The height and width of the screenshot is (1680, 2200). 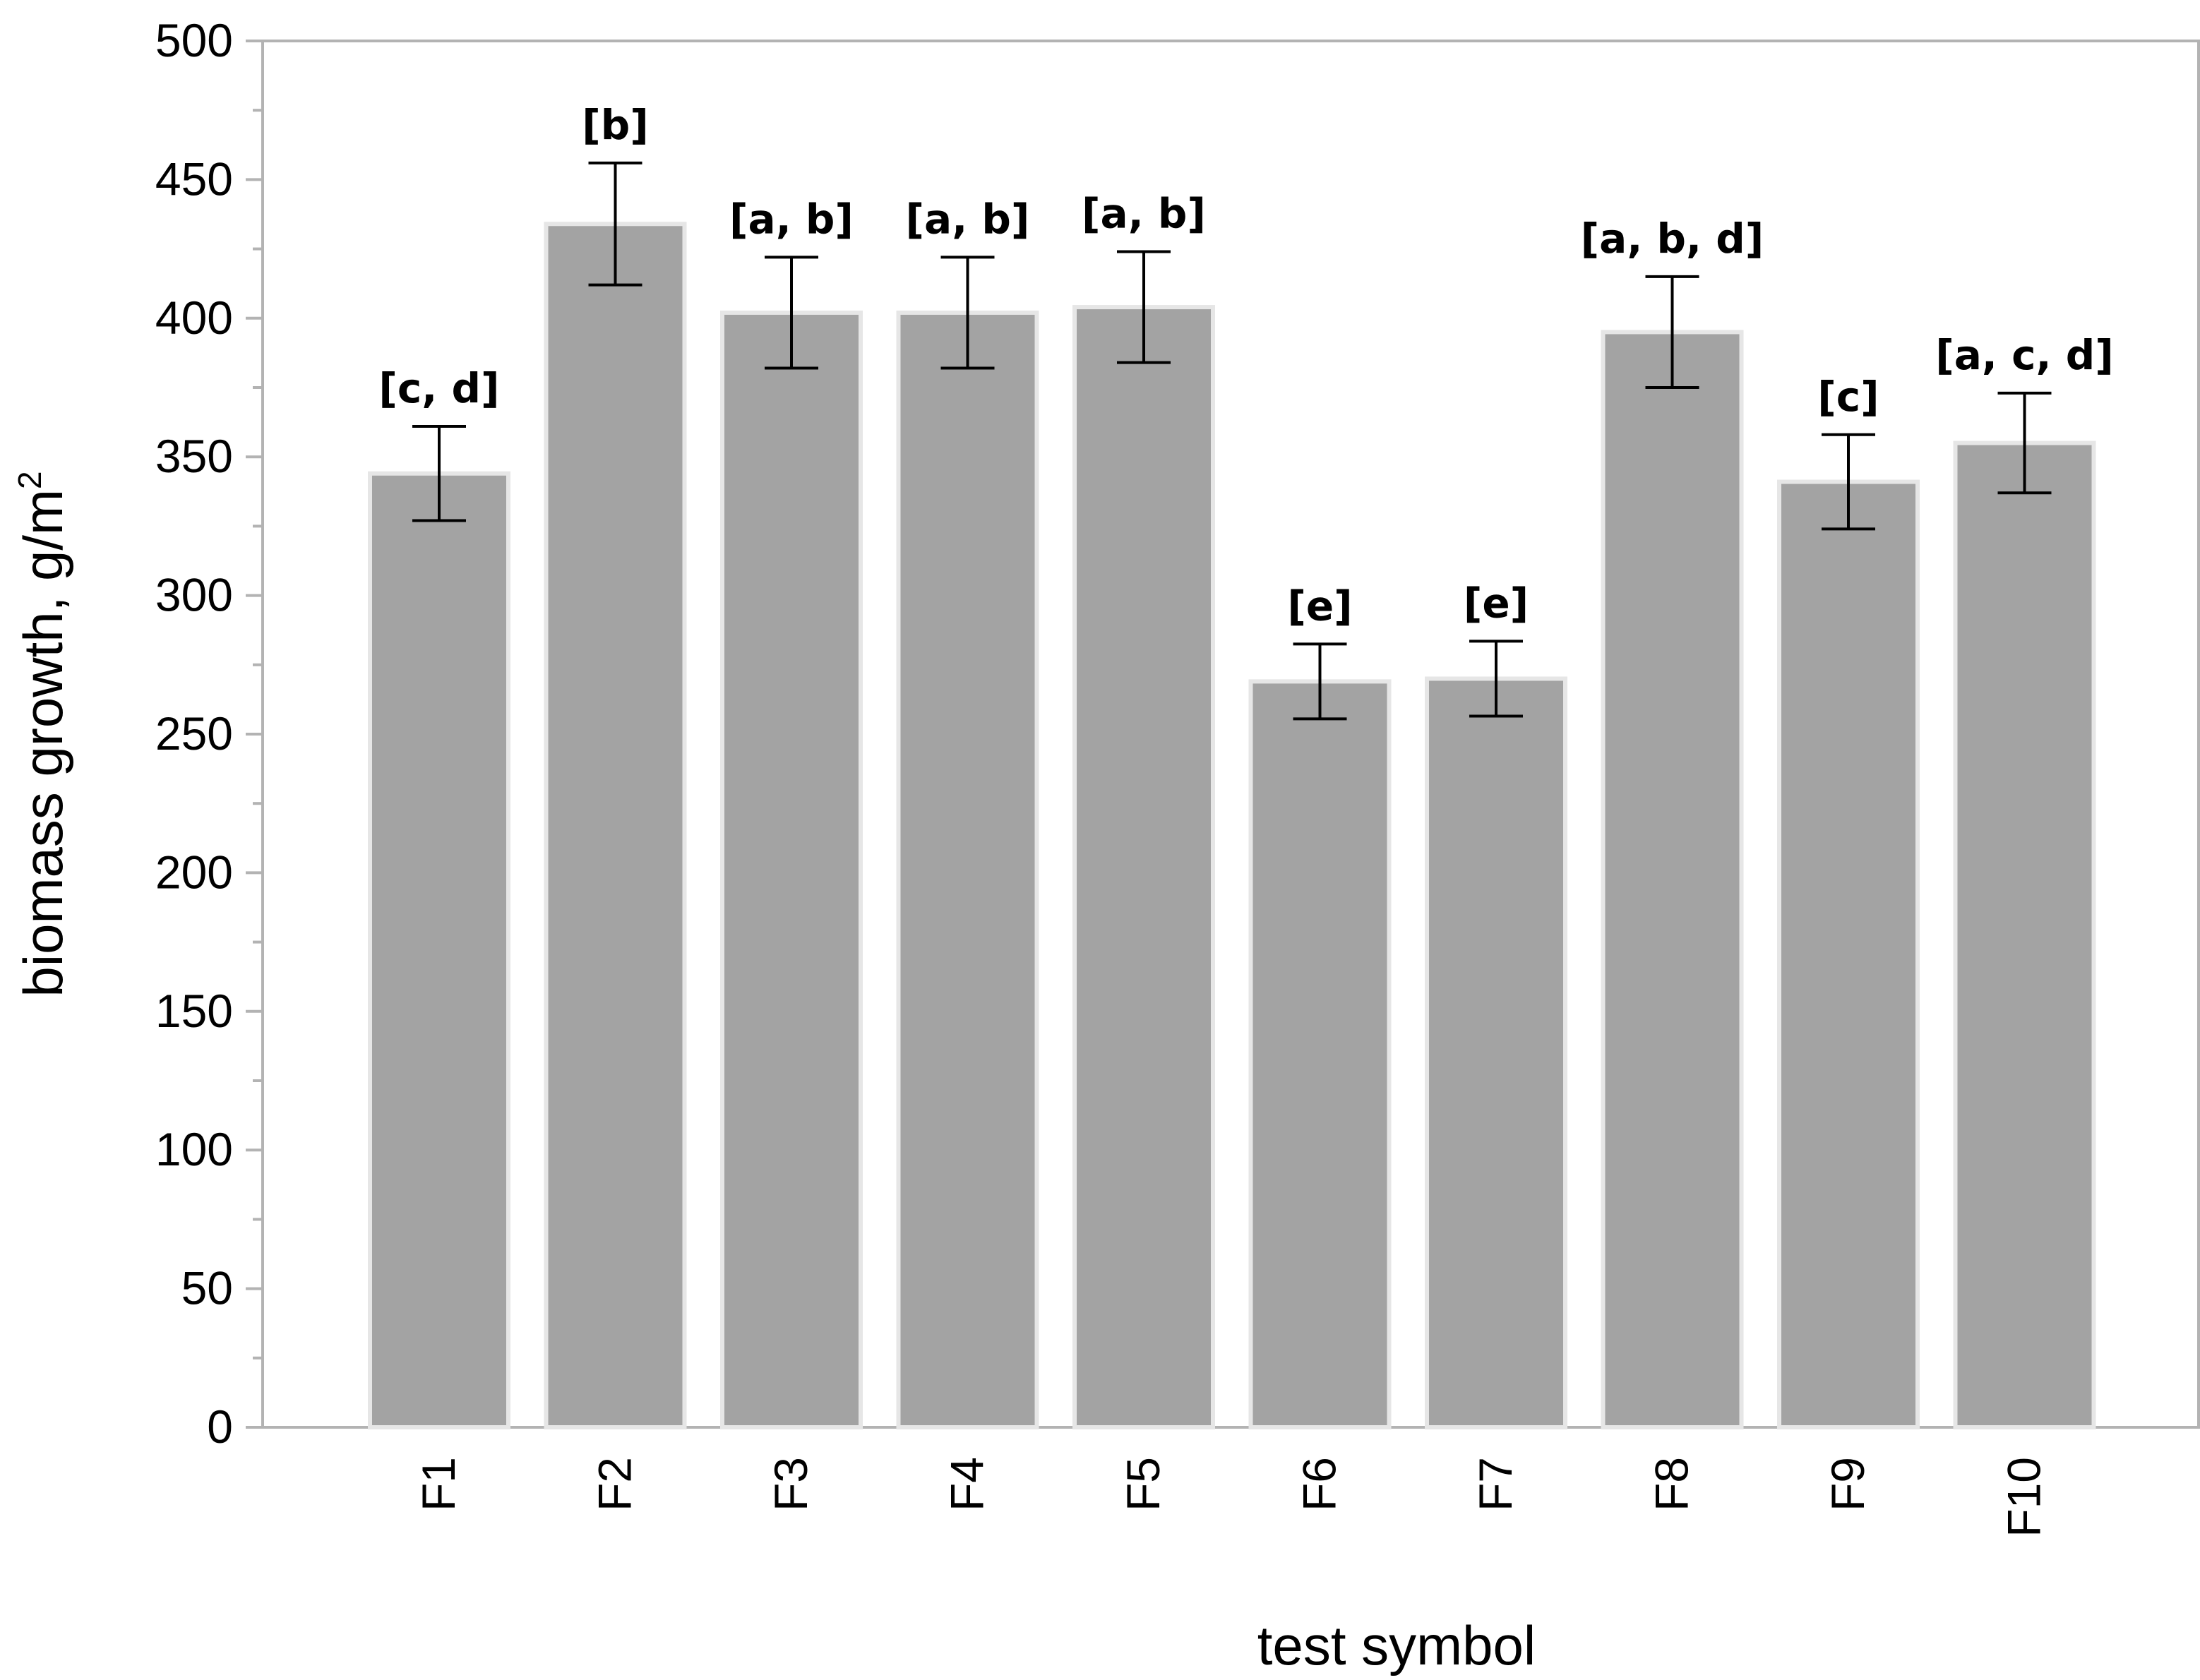 What do you see at coordinates (615, 125) in the screenshot?
I see `significance-label: [b]` at bounding box center [615, 125].